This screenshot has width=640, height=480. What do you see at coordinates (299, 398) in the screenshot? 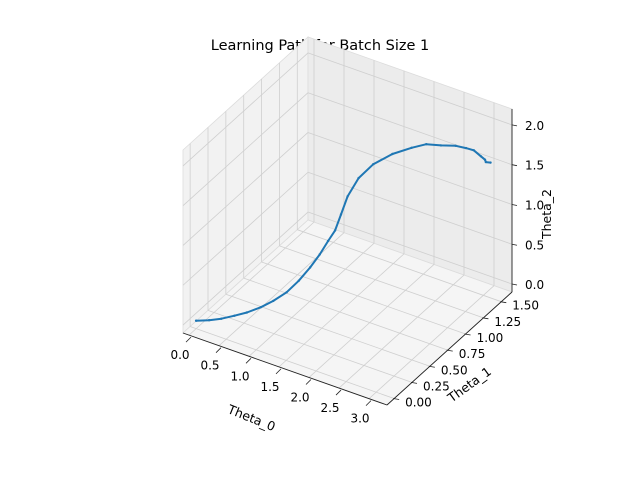
I see `x-tick-label: 2.0` at bounding box center [299, 398].